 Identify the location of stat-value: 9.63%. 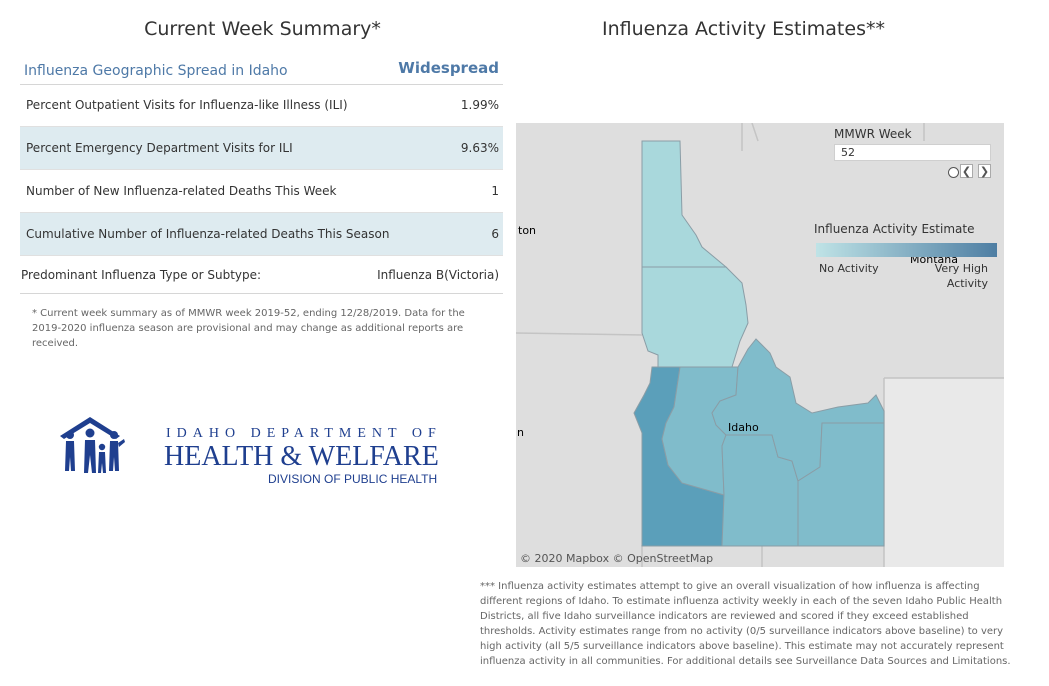
(479, 148).